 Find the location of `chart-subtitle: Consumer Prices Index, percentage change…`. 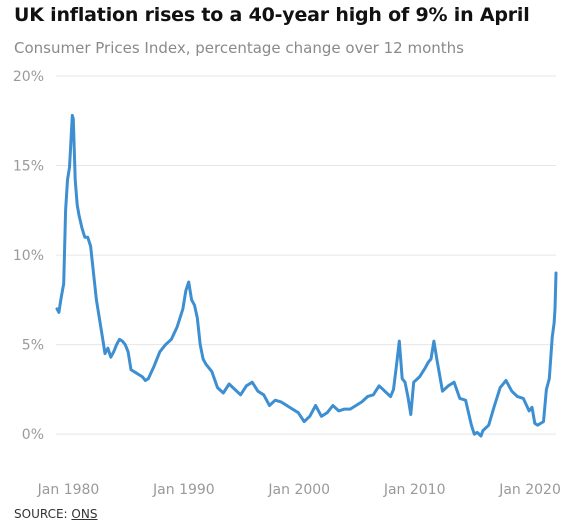

chart-subtitle: Consumer Prices Index, percentage change… is located at coordinates (239, 48).